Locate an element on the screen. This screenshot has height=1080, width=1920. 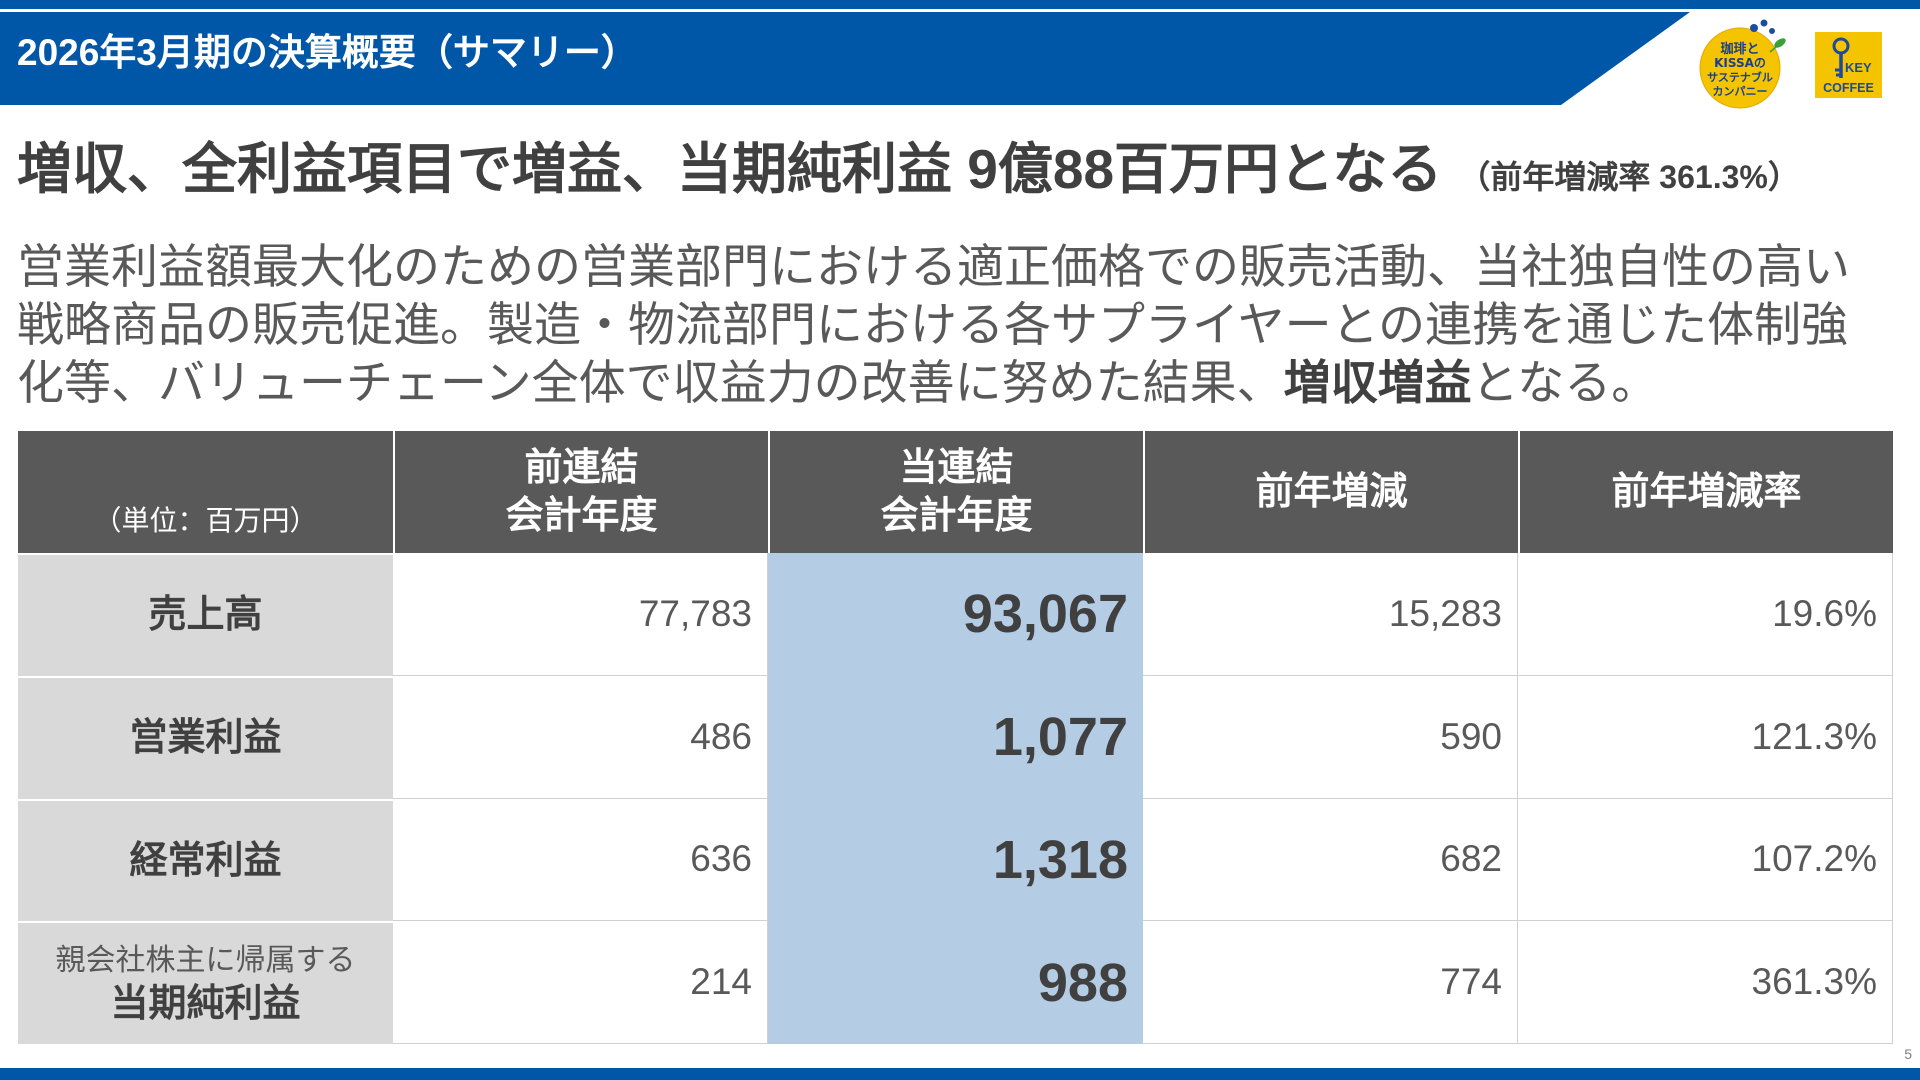
cell-change-rate: 19.6% is located at coordinates (1705, 614).